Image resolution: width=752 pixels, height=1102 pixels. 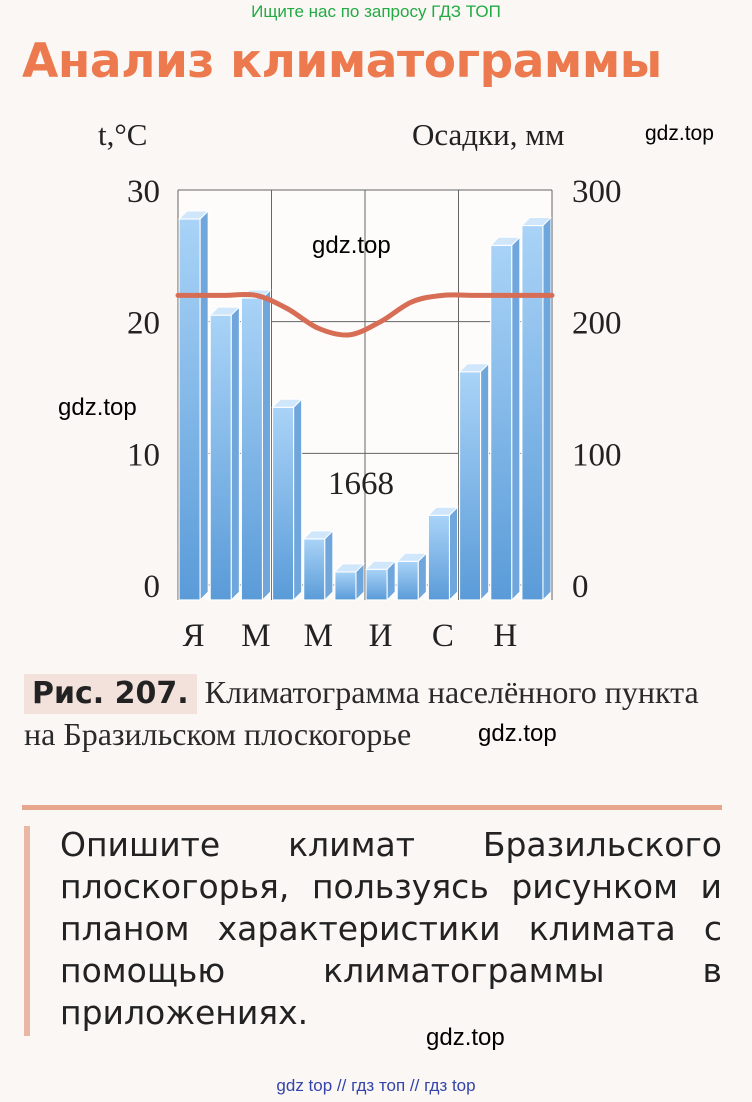 What do you see at coordinates (27, 931) in the screenshot?
I see `task-accent-bar` at bounding box center [27, 931].